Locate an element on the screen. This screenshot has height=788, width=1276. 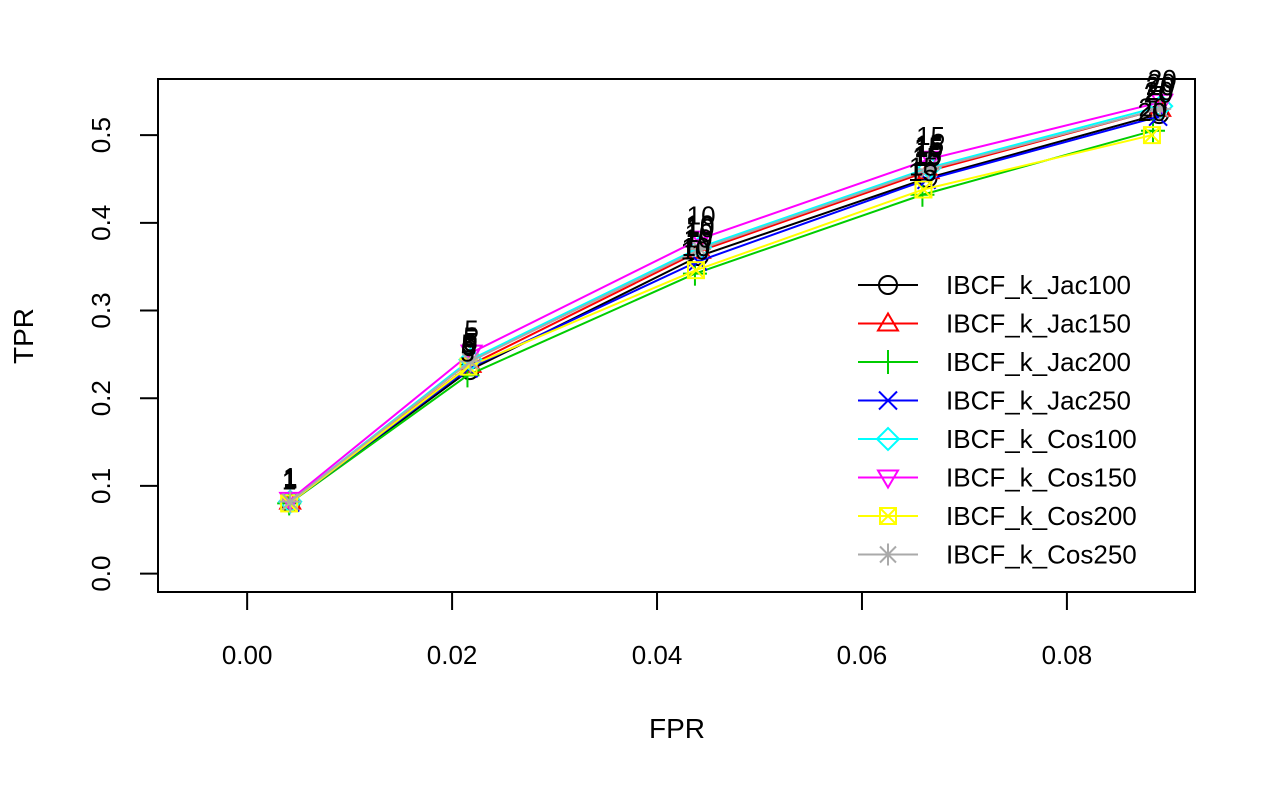
legend-item: IBCF_k_Cos250 is located at coordinates (997, 555).